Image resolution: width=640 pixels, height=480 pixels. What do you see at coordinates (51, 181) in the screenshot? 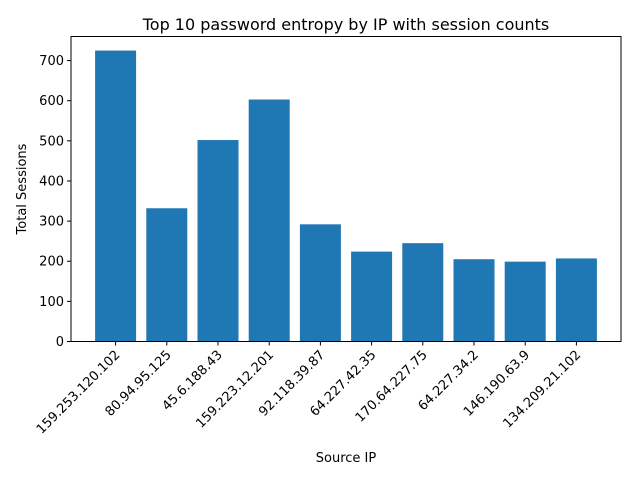
I see `y-tick-label: 400` at bounding box center [51, 181].